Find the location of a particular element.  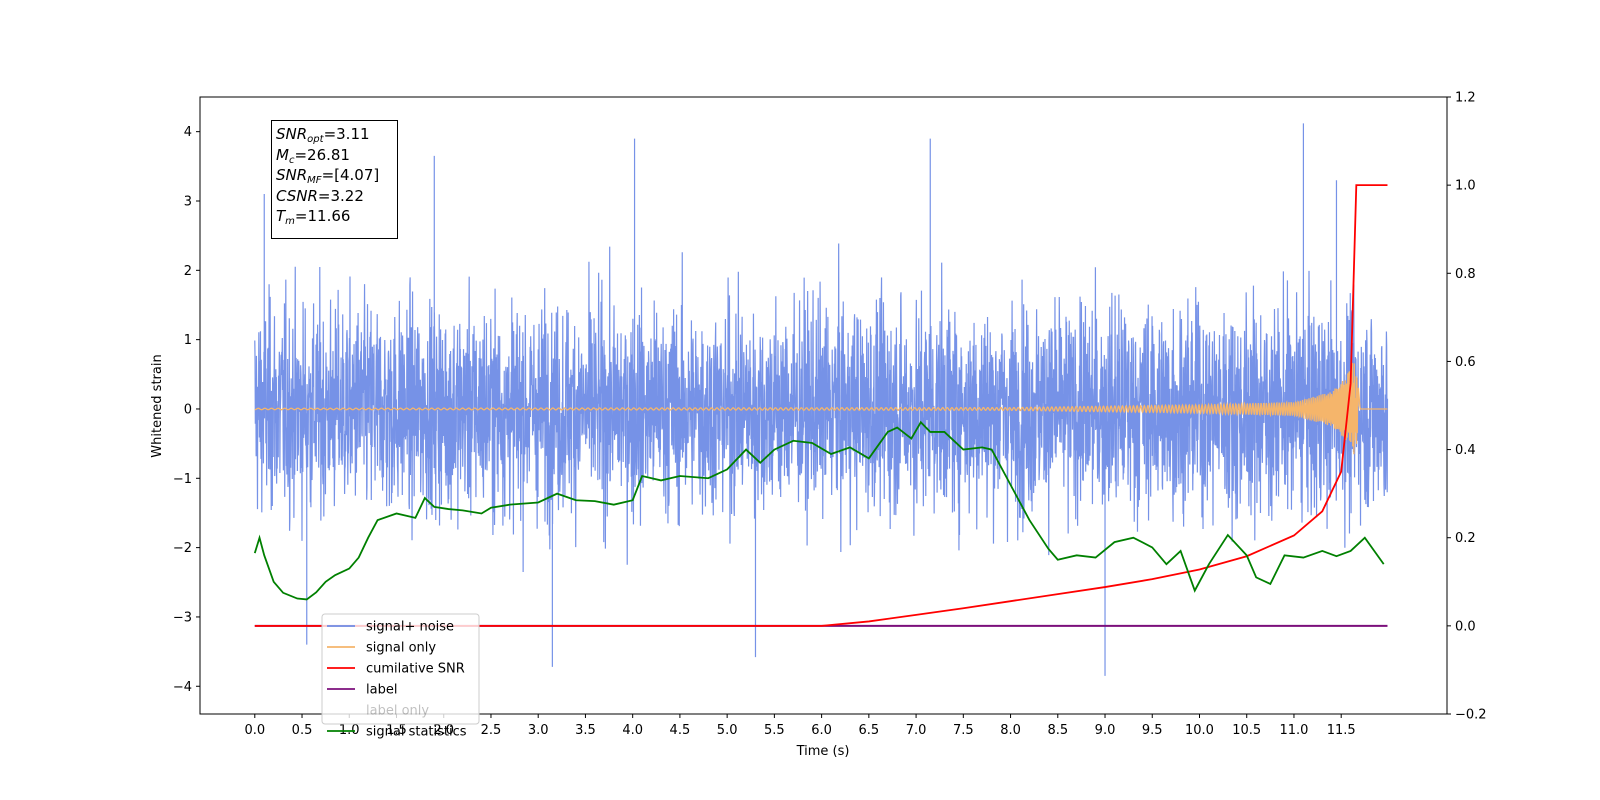

x-tick-label: 5.5 is located at coordinates (774, 730).